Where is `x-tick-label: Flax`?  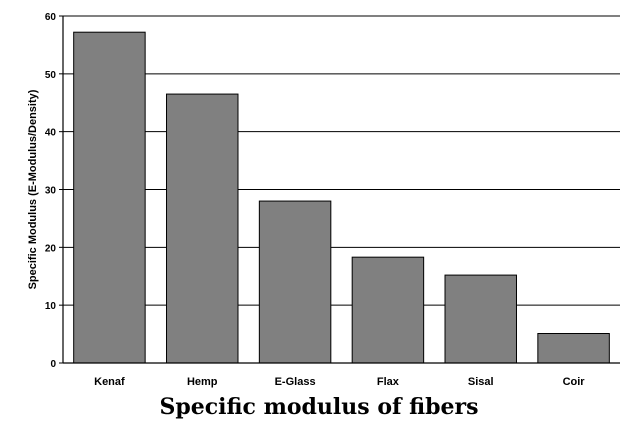 x-tick-label: Flax is located at coordinates (388, 382).